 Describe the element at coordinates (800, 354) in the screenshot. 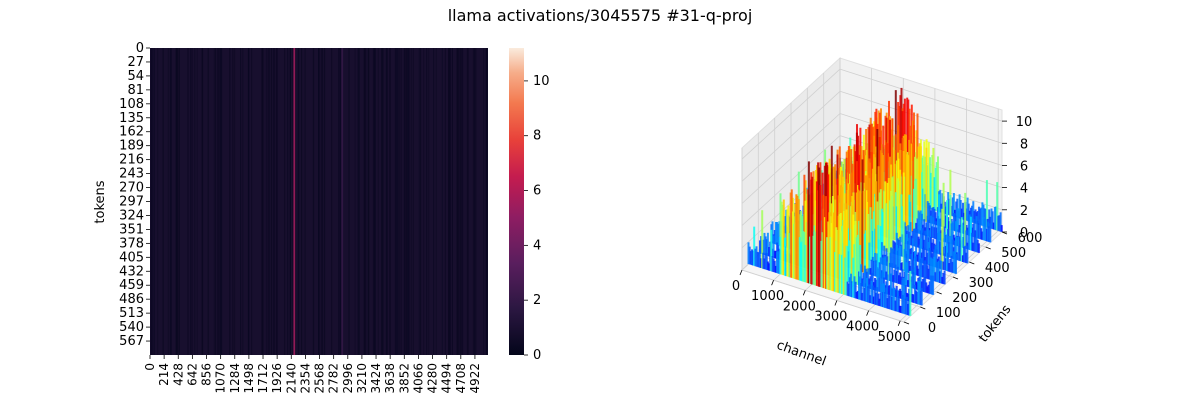

I see `surface-x-label: channel` at that location.